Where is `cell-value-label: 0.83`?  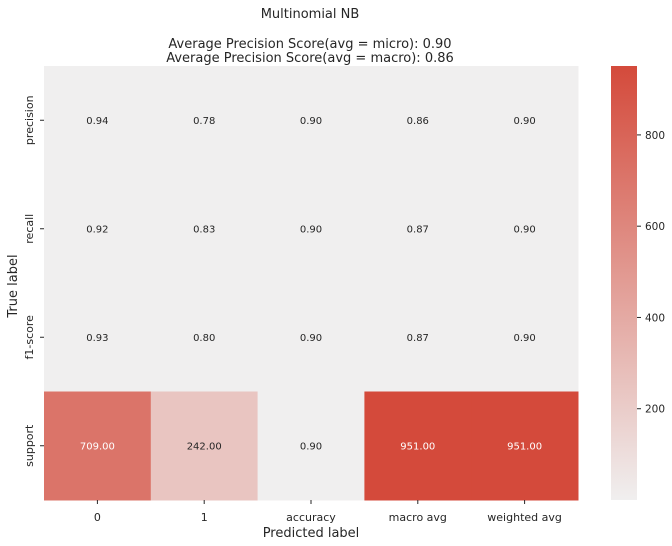 cell-value-label: 0.83 is located at coordinates (204, 229).